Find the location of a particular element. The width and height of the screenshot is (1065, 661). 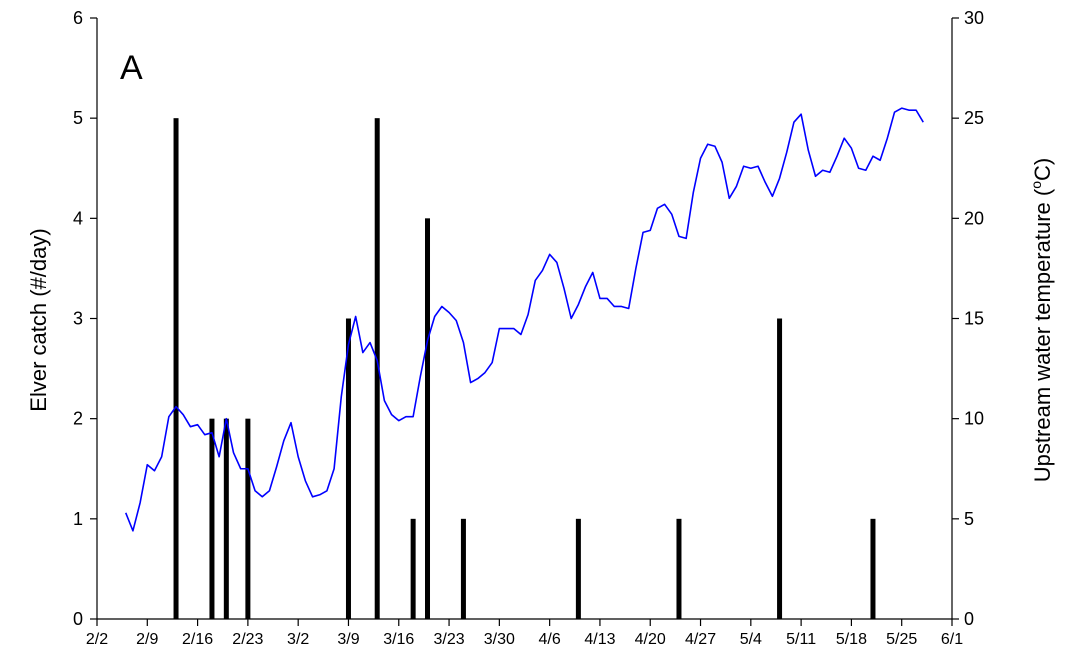

x-tick-label: 3/23 is located at coordinates (448, 639).